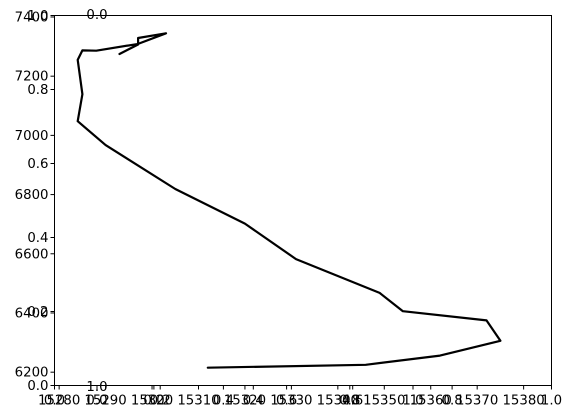 The height and width of the screenshot is (418, 578). I want to click on x-tick-label: 15360, so click(431, 401).